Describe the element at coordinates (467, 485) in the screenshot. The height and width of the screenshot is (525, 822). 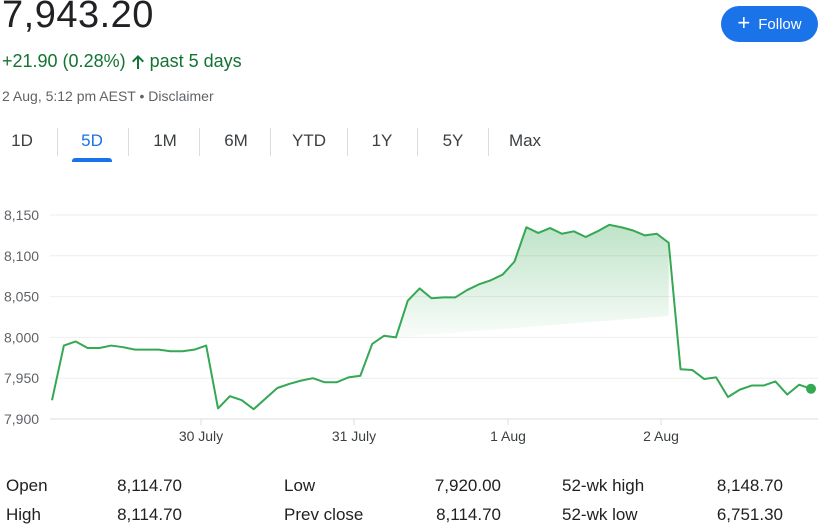
I see `stat-low-value: 7,920.00` at that location.